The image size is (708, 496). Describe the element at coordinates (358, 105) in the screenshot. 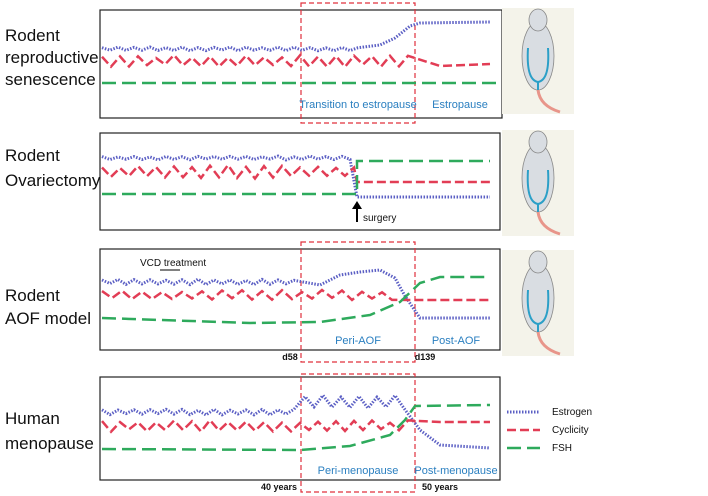

I see `phase-label: Transition to estropause` at that location.